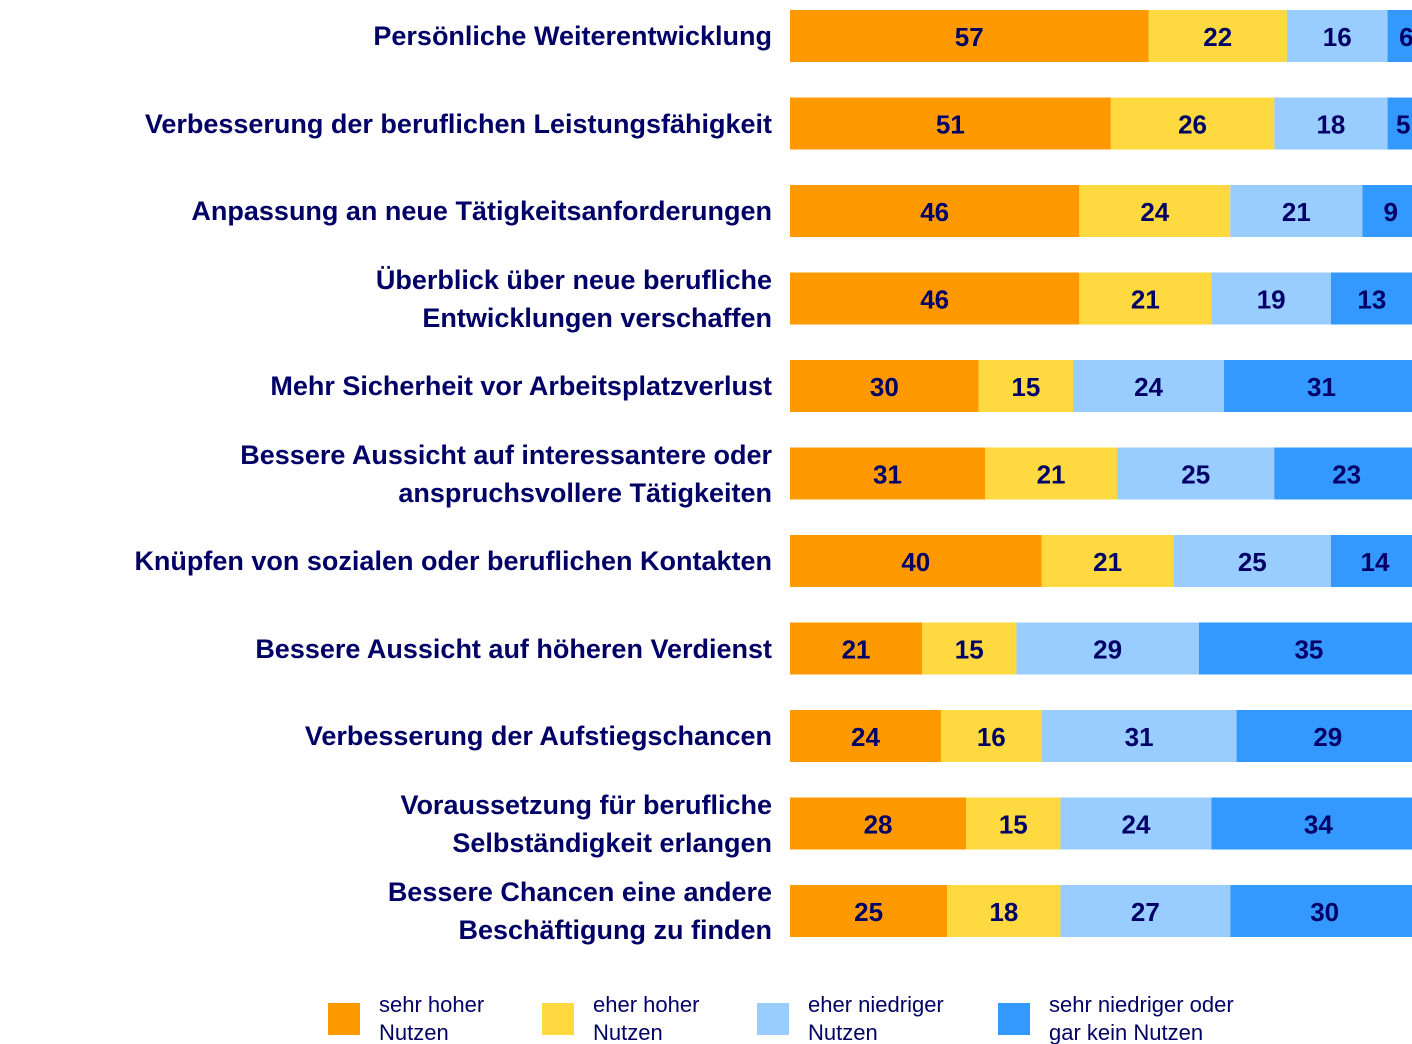  Describe the element at coordinates (1375, 562) in the screenshot. I see `value-label: 14` at that location.